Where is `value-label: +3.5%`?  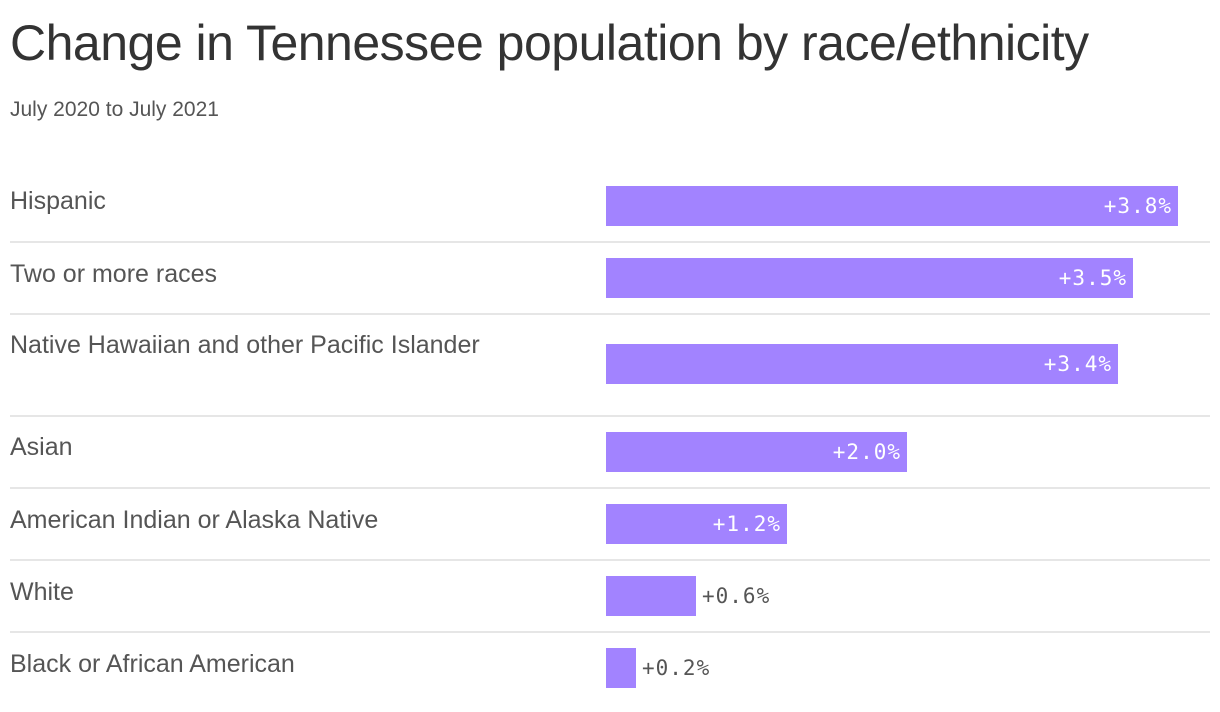 value-label: +3.5% is located at coordinates (1092, 278).